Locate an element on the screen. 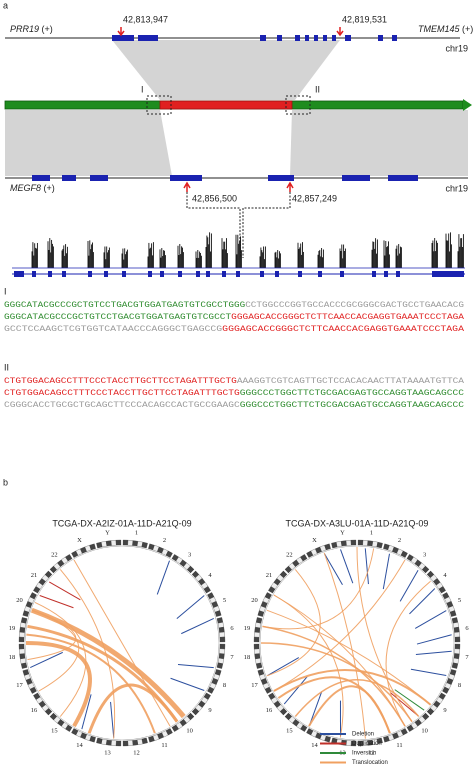 The width and height of the screenshot is (474, 766). chromosome-label: 12 is located at coordinates (371, 753).